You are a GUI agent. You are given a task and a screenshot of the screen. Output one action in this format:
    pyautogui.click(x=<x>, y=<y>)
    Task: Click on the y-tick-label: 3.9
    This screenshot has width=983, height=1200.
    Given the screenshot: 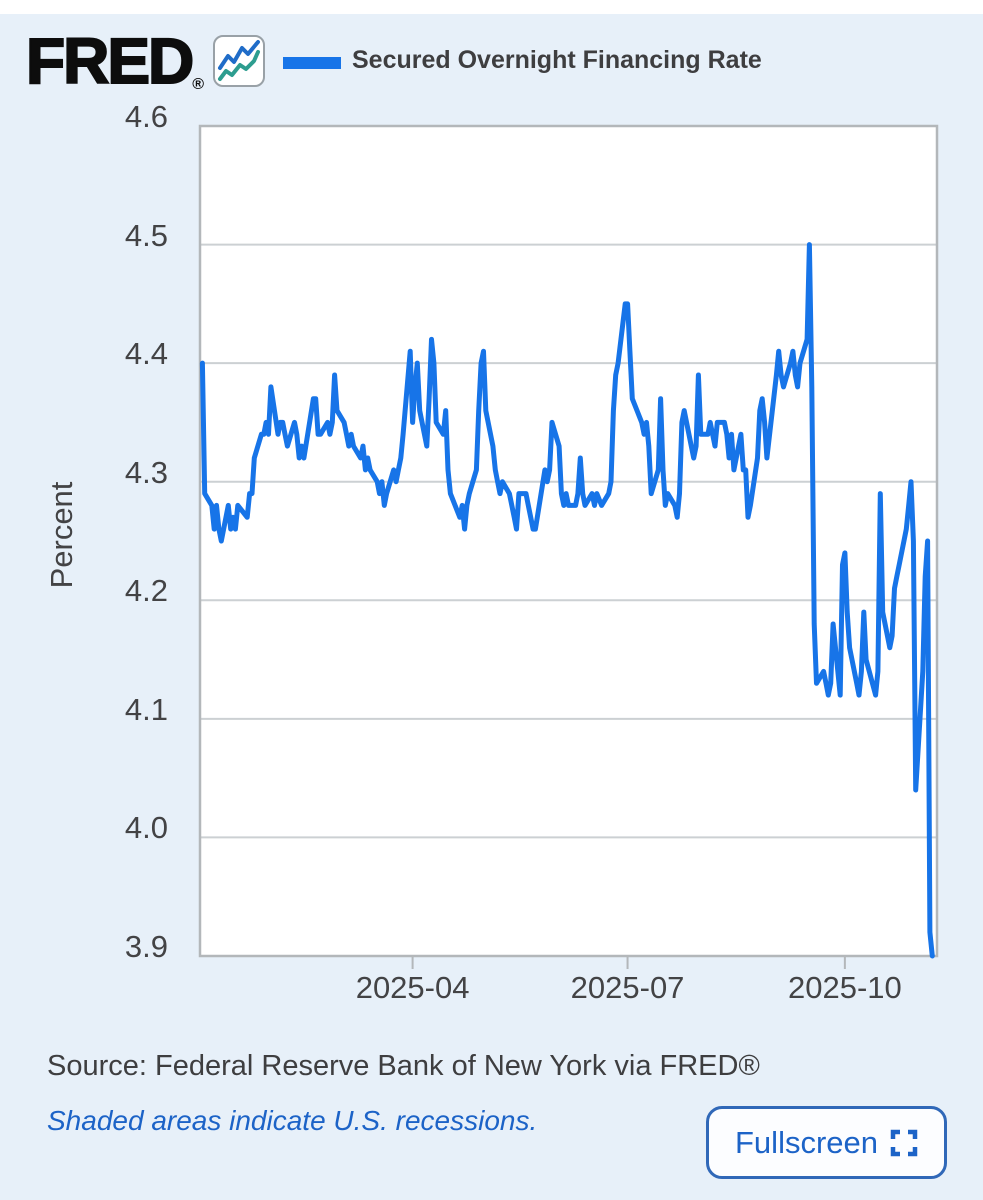 What is the action you would take?
    pyautogui.click(x=146, y=946)
    